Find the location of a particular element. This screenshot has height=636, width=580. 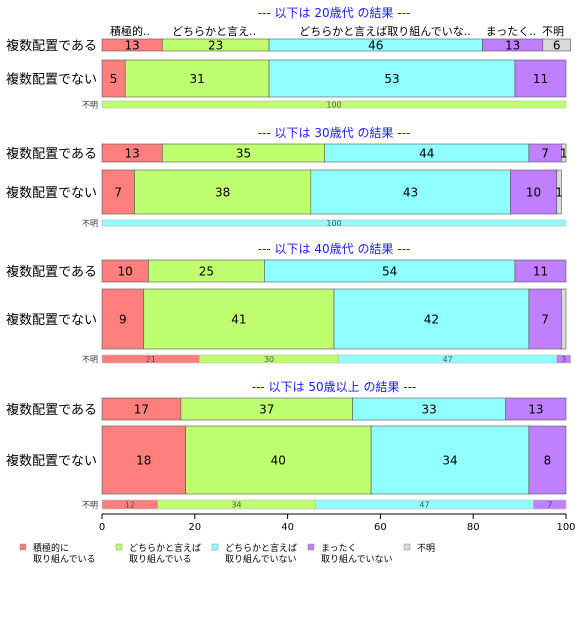

bar-label-3-2-2: 47 is located at coordinates (424, 505).